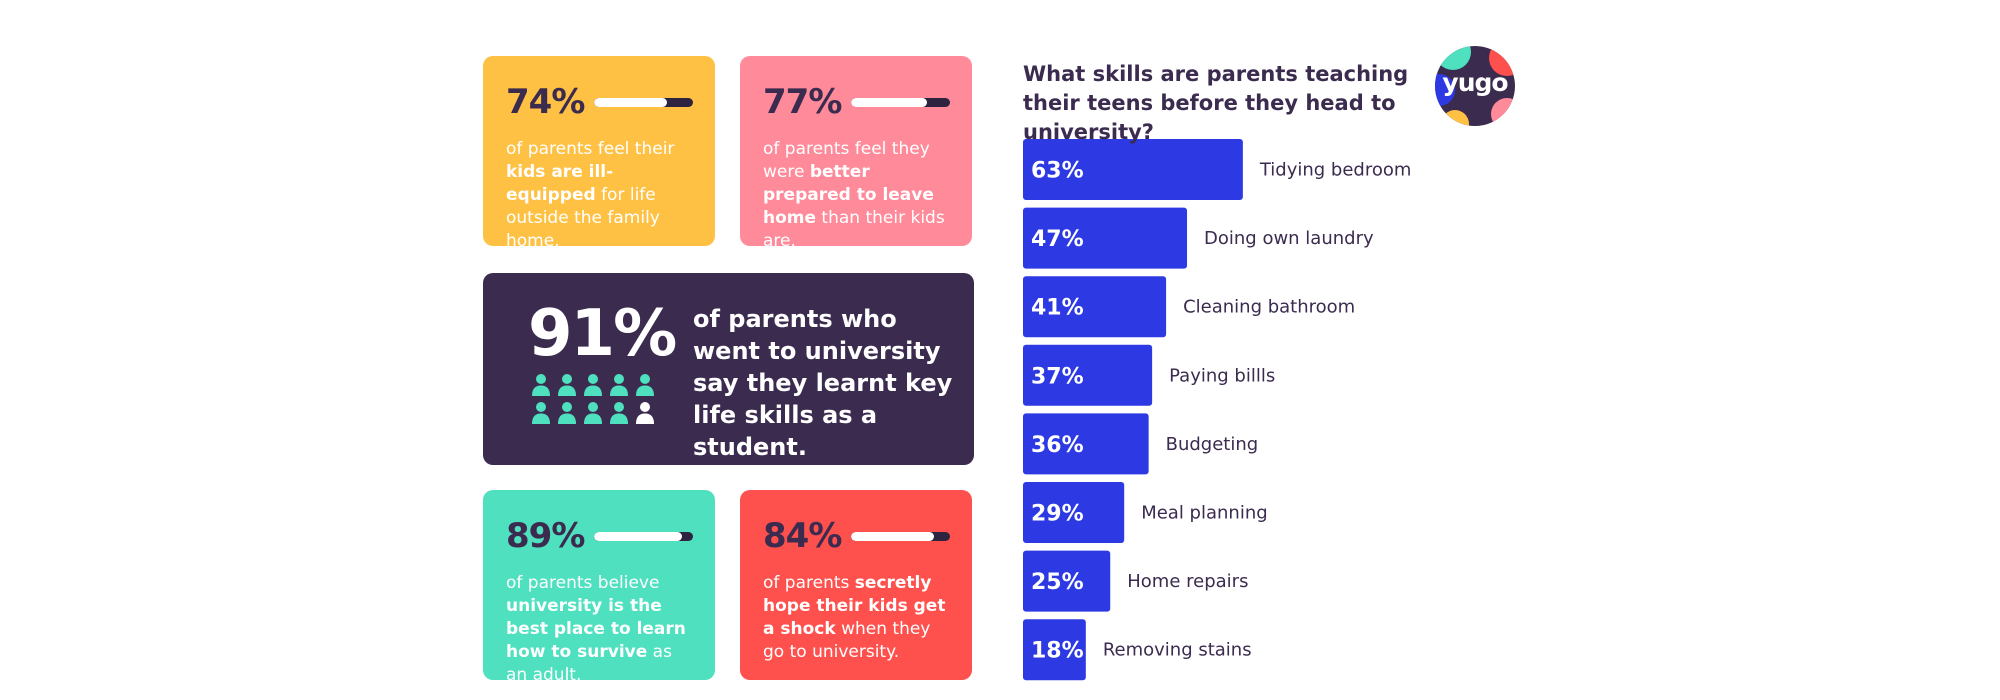  Describe the element at coordinates (1057, 239) in the screenshot. I see `bar-value-label: 47%` at that location.